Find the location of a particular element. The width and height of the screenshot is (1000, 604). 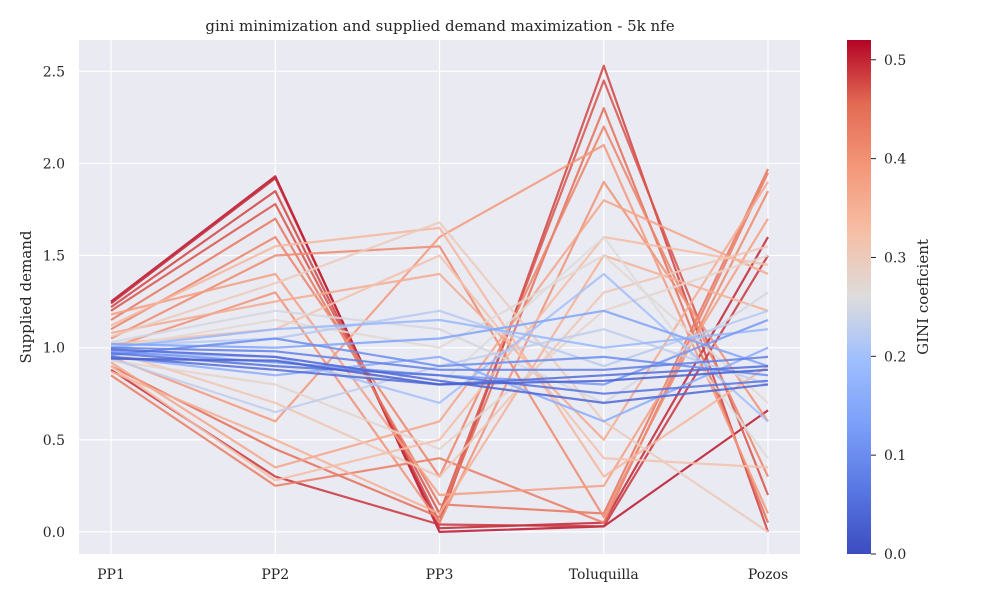

y-axis-ticks: 0.0 0.5 1.0 1.5 2.0 2.5 is located at coordinates (54, 302).